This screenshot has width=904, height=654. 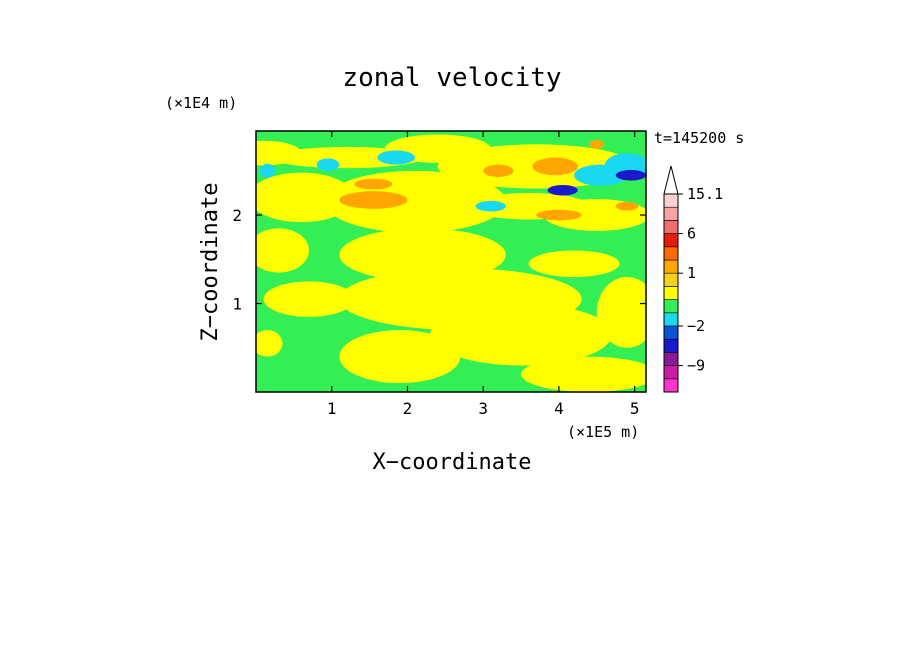 What do you see at coordinates (408, 408) in the screenshot?
I see `x-tick-label: 2` at bounding box center [408, 408].